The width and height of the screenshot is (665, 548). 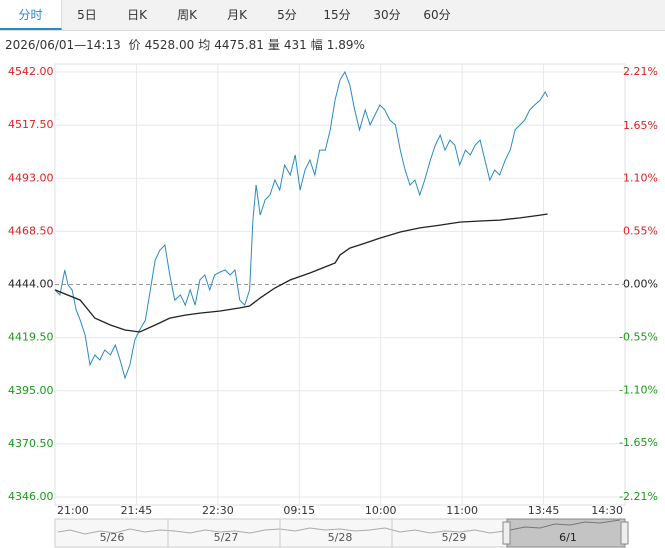 What do you see at coordinates (638, 442) in the screenshot?
I see `y2-tick-label: -1.65%` at bounding box center [638, 442].